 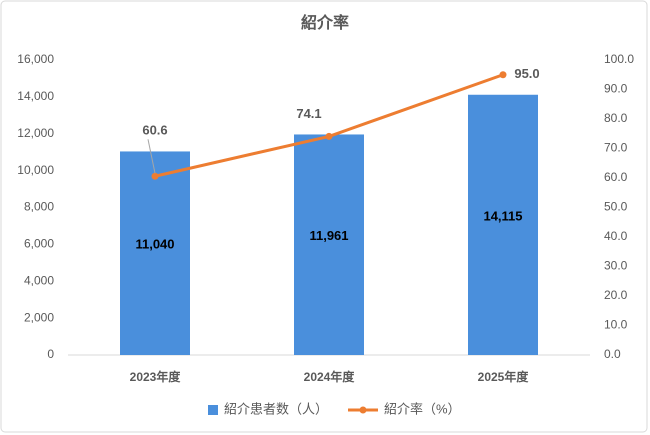 I want to click on legend-label: 紹介患者数（人）, so click(x=276, y=408).